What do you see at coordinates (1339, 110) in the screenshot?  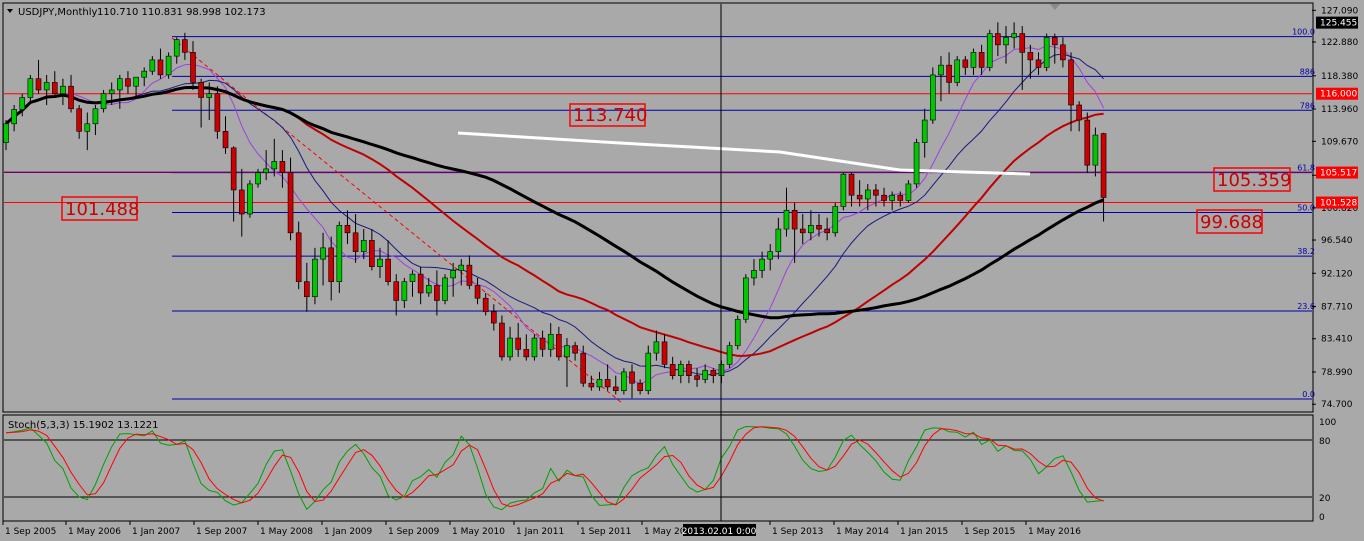 I see `price-tick-label: 113.960` at bounding box center [1339, 110].